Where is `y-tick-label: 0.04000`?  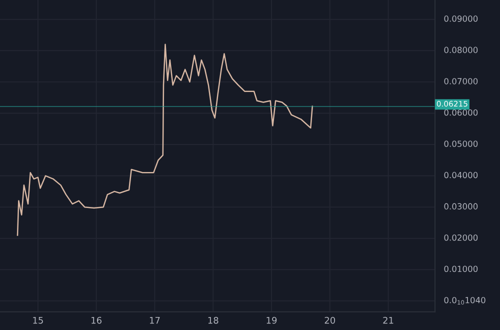 y-tick-label: 0.04000 is located at coordinates (461, 175).